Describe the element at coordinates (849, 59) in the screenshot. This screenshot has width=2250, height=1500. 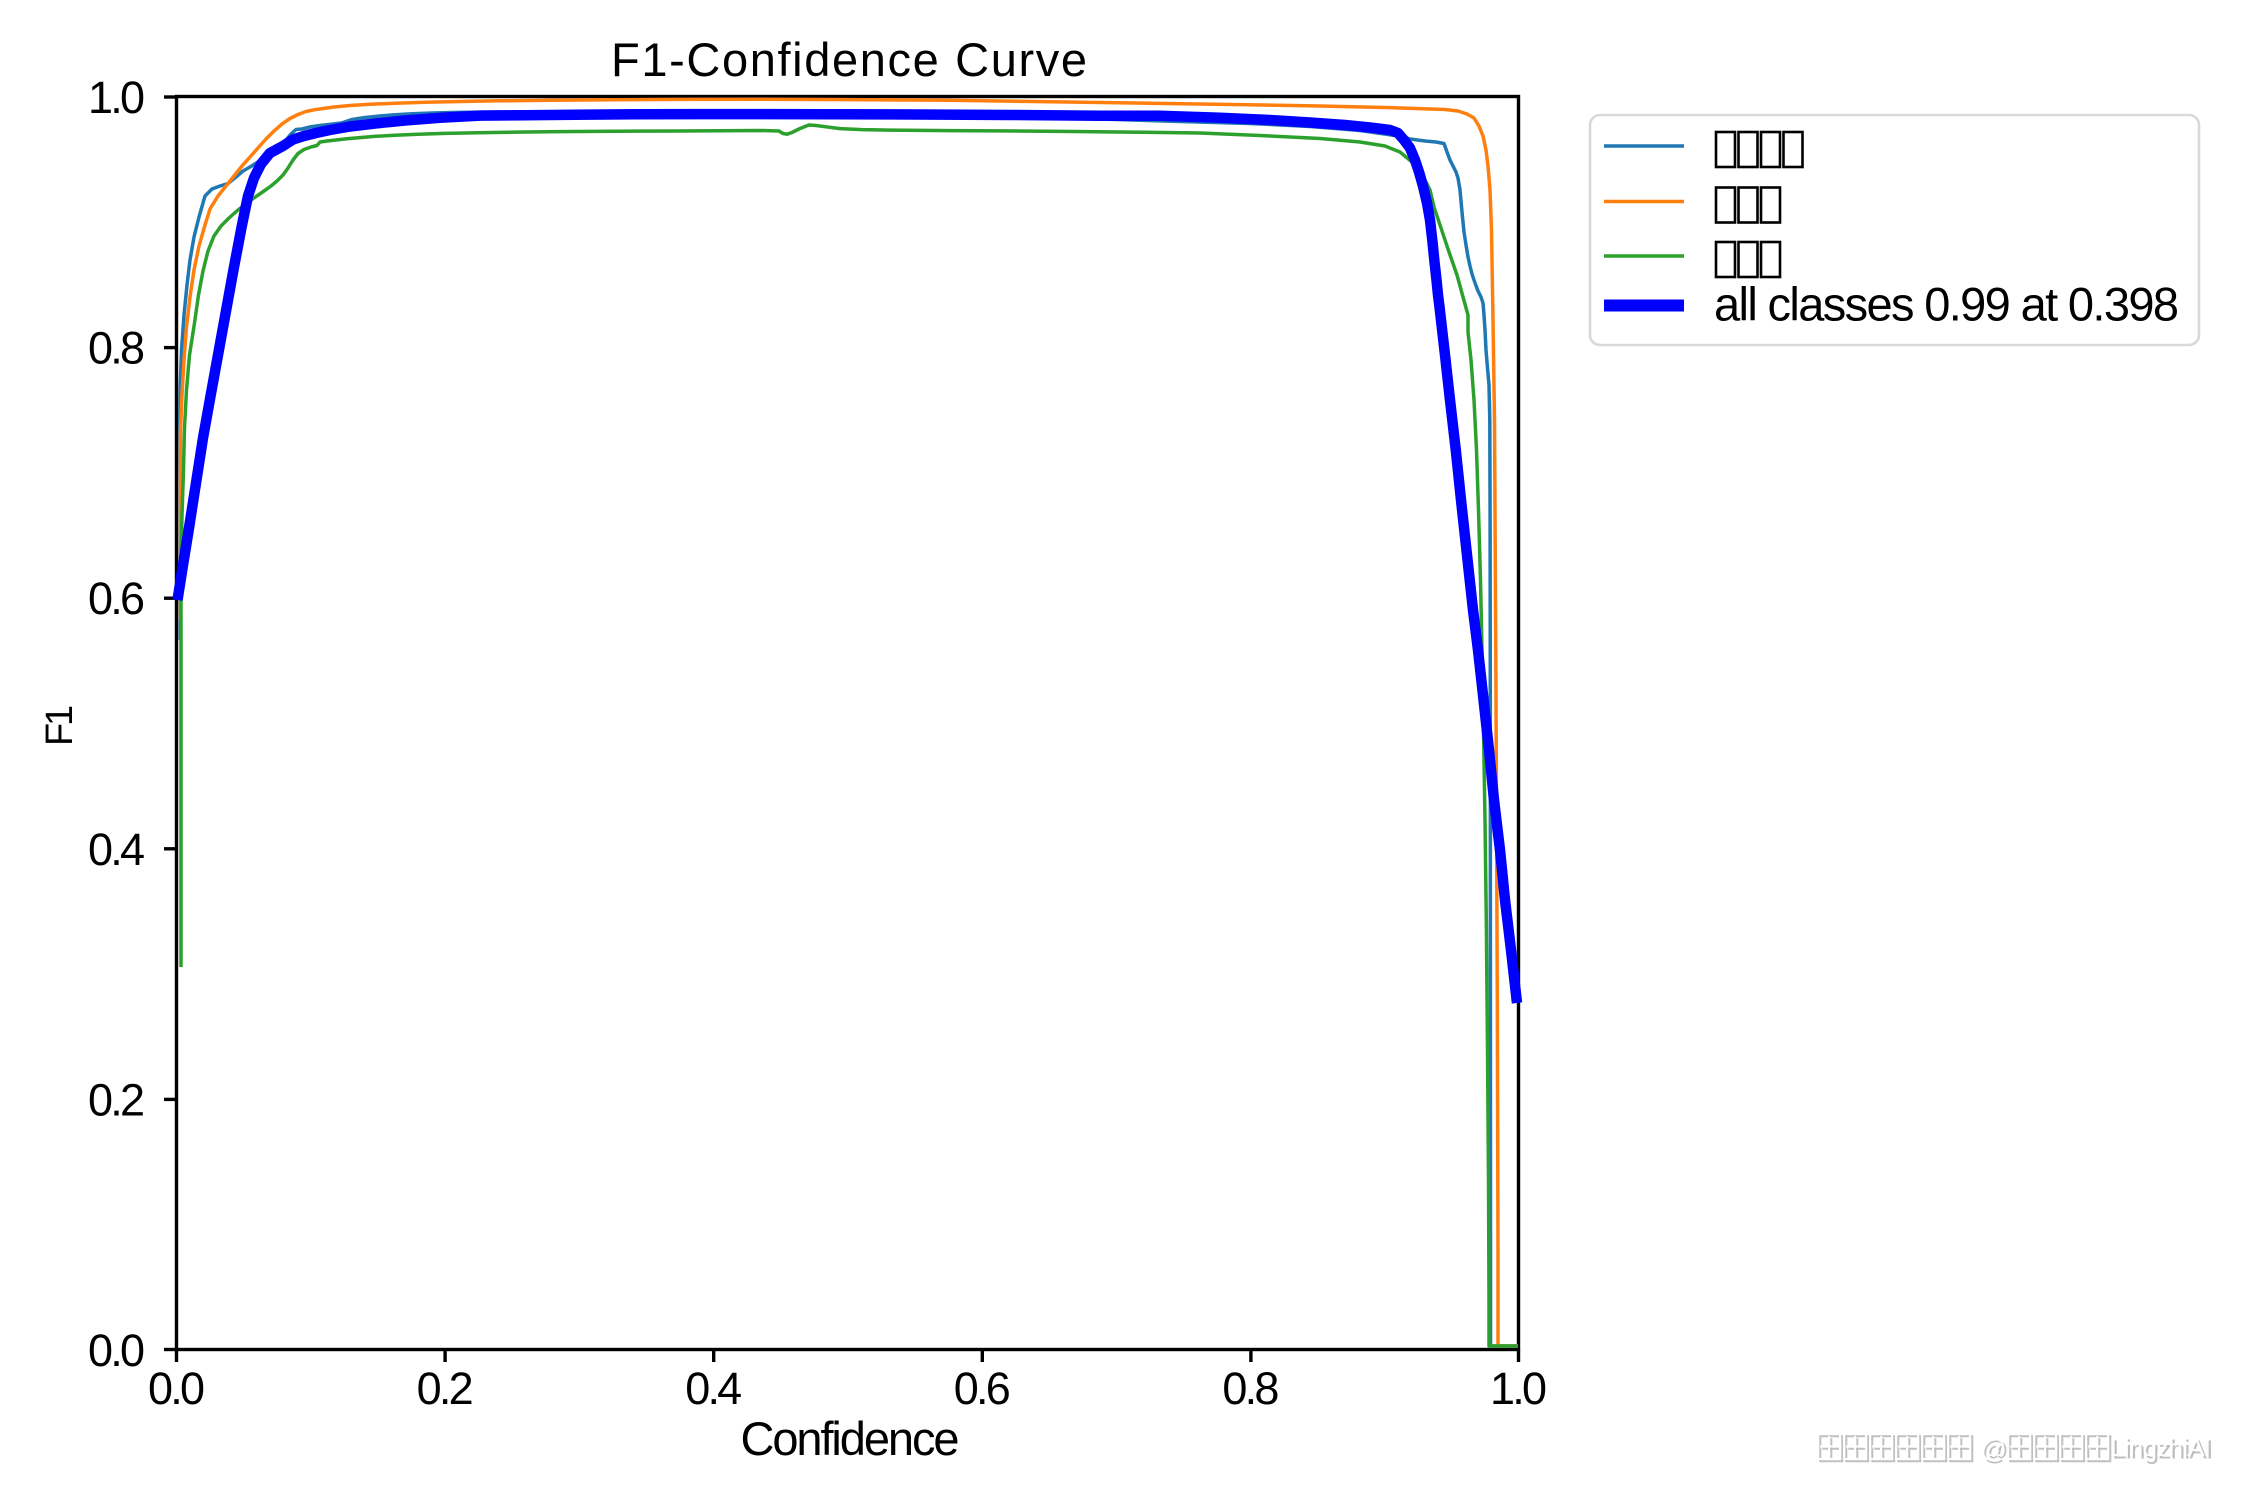
I see `svg-text: F1-Confidence Curve` at that location.